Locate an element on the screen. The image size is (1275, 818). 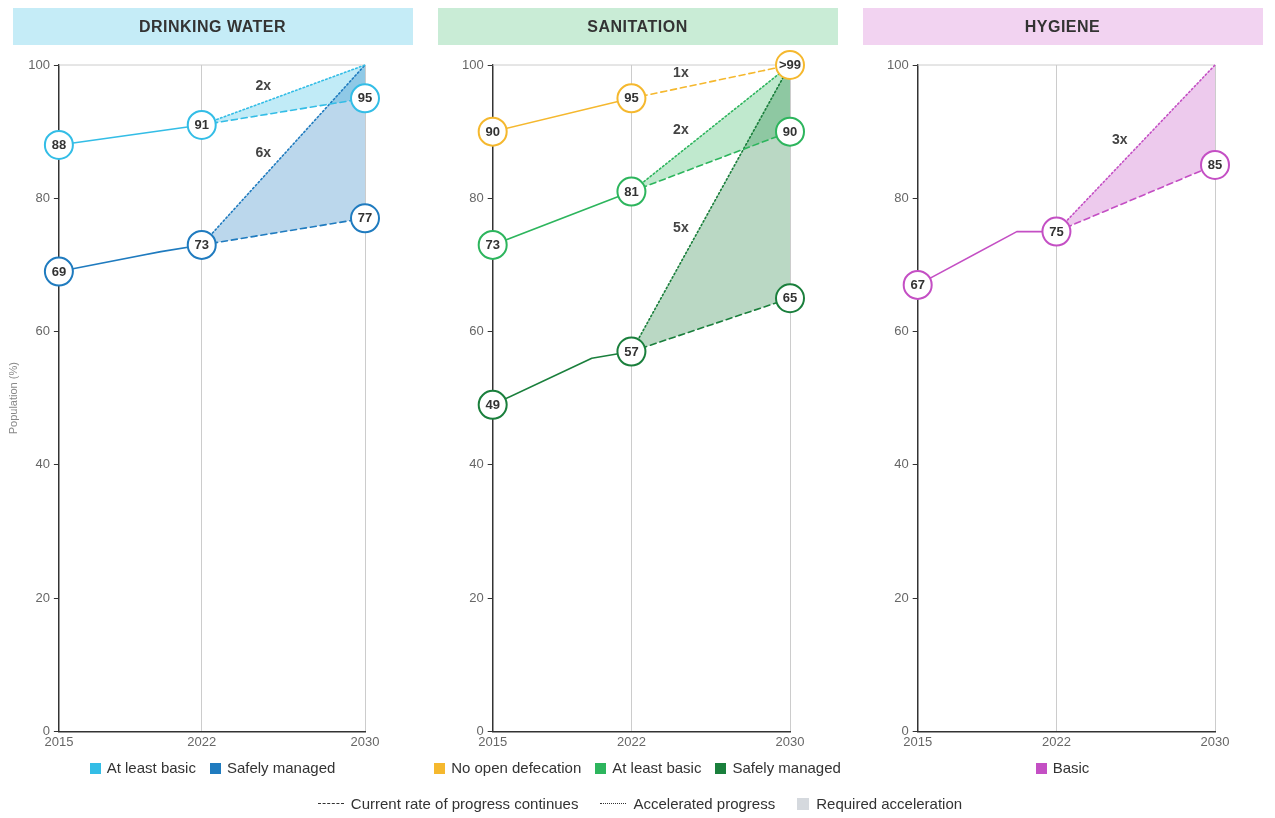
legend-label: Basic is located at coordinates (1070, 767).